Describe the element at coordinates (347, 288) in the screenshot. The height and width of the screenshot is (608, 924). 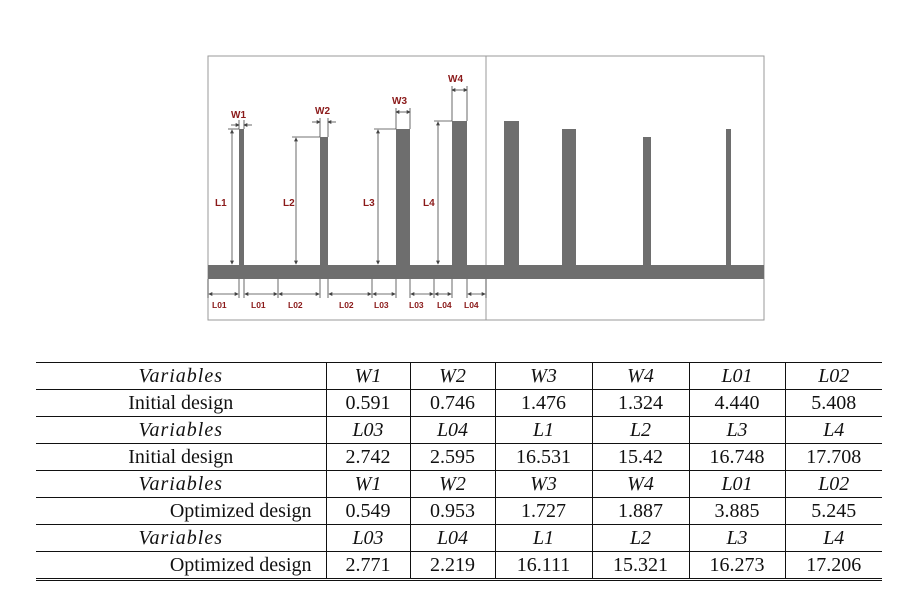
I see `spacing-dimensions` at that location.